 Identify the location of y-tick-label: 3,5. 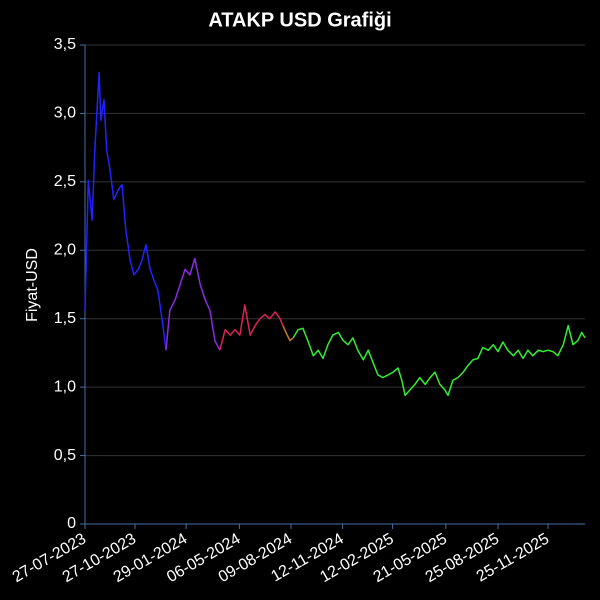
(65, 44).